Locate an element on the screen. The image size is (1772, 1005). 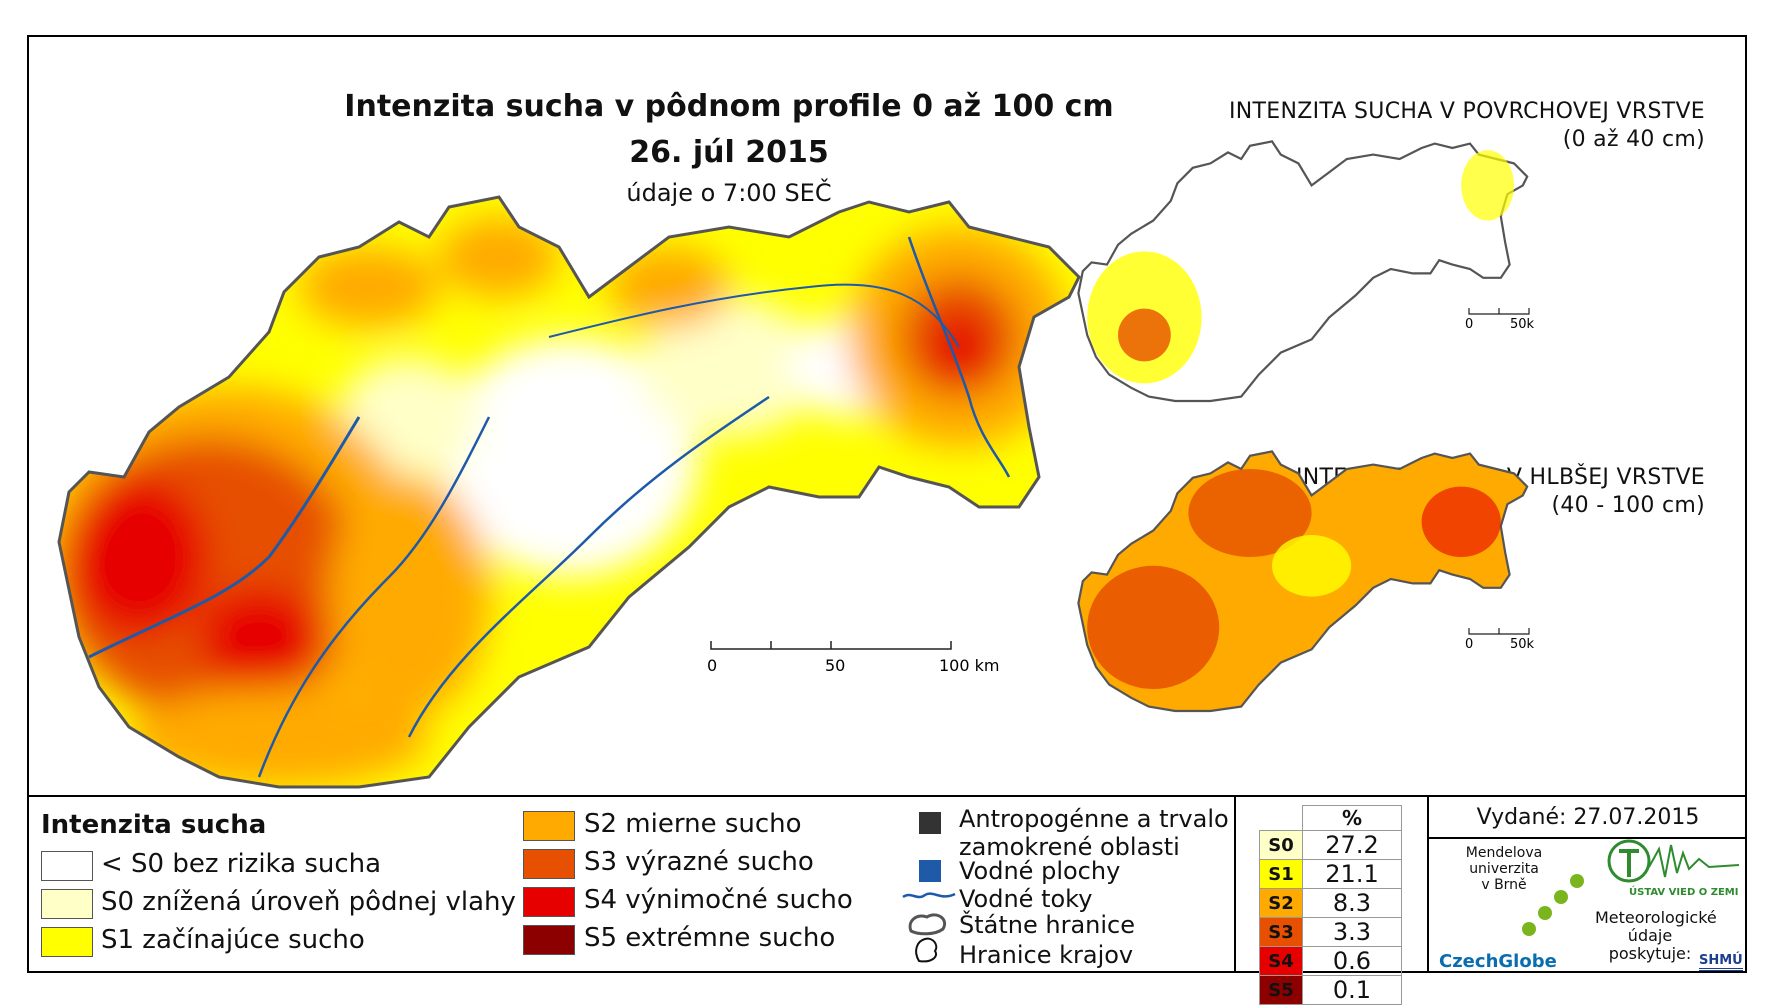
inset-deep-map: 0 50km is located at coordinates (1305, 581).